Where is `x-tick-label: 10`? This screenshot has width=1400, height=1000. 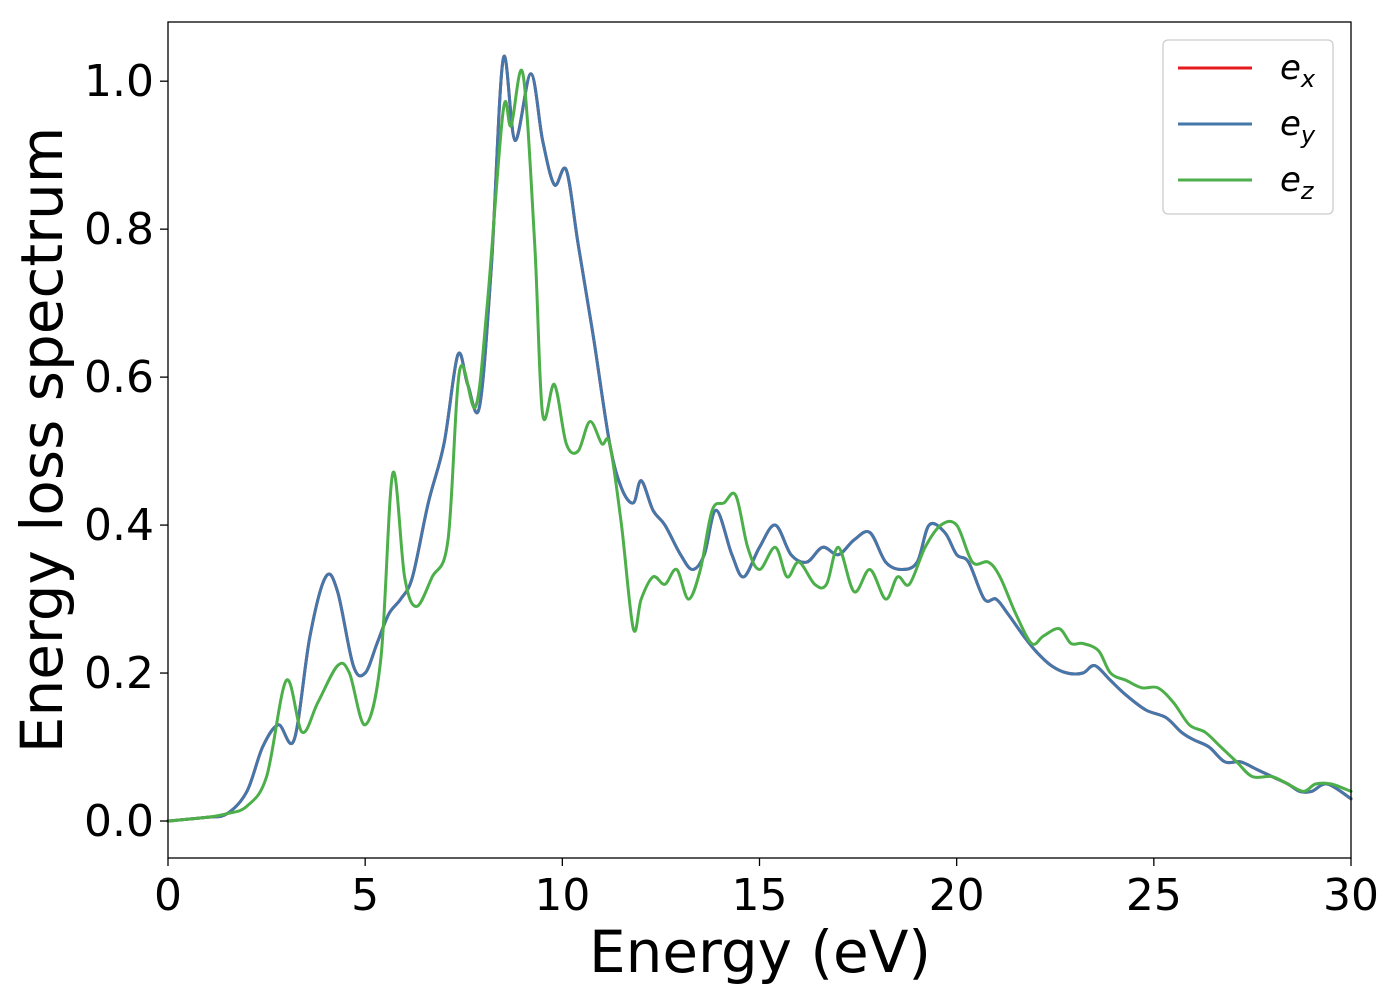
x-tick-label: 10 is located at coordinates (562, 895).